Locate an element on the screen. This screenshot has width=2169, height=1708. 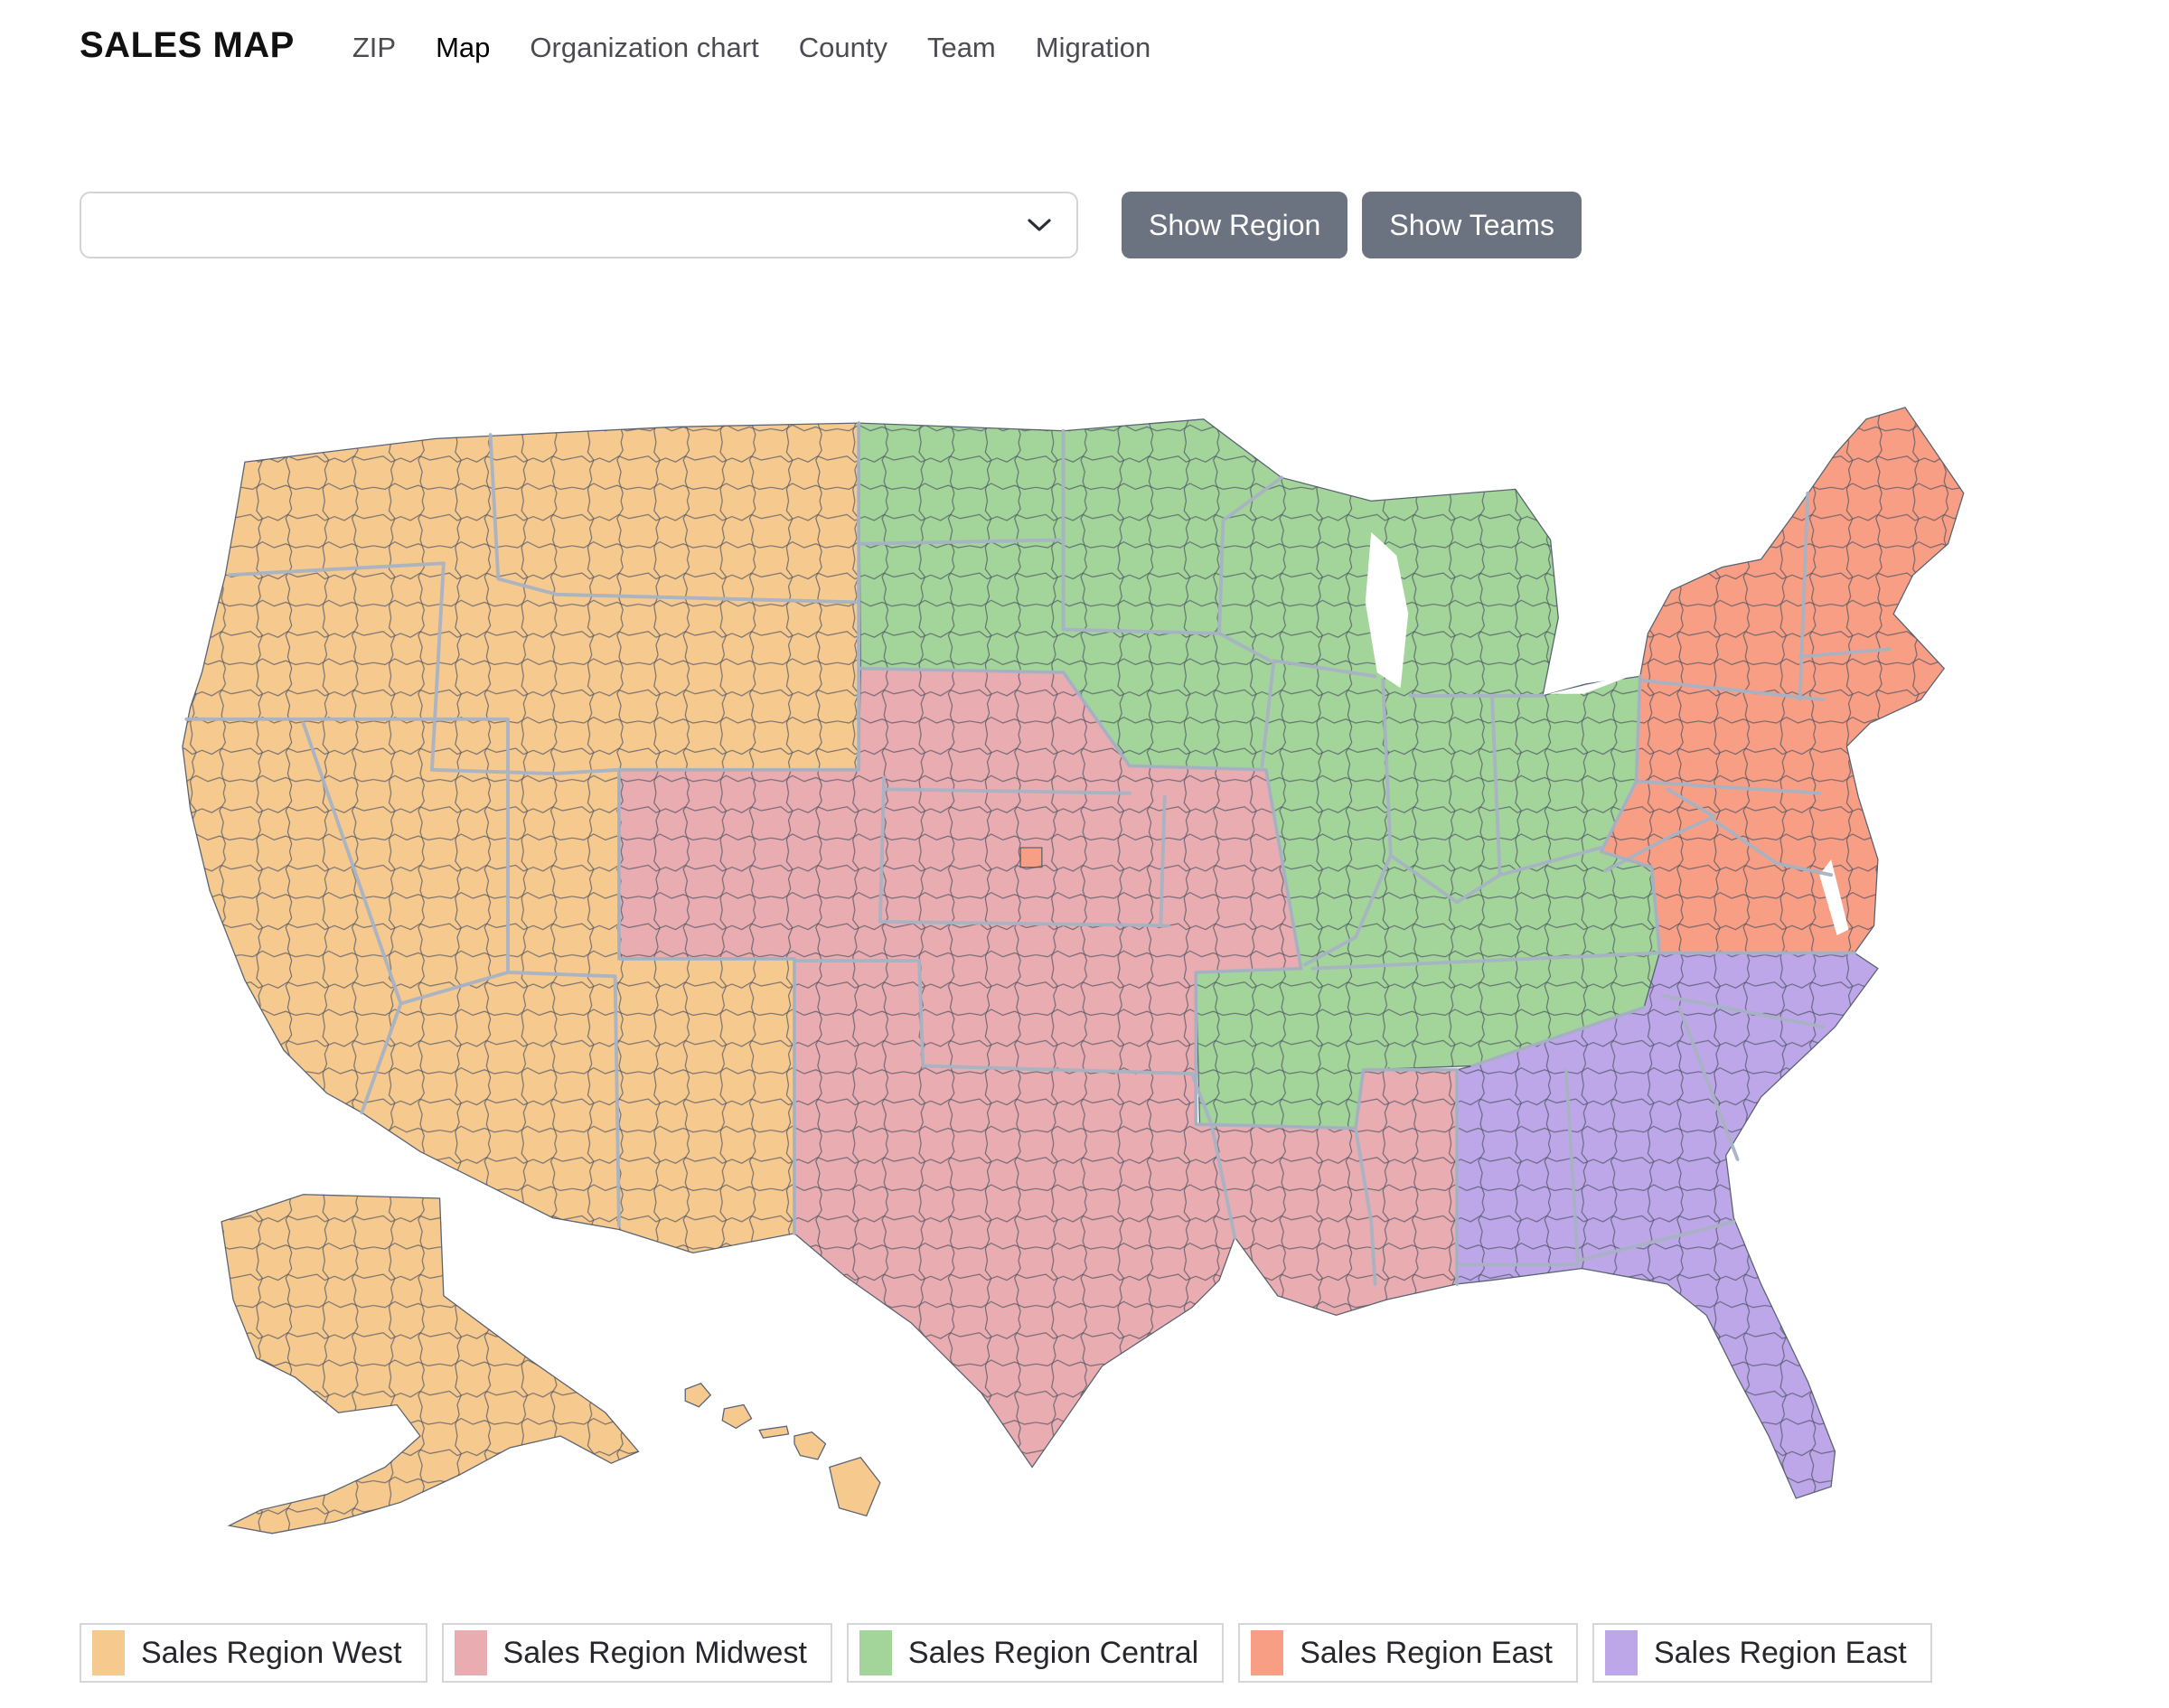
state-lines-southeast is located at coordinates (1641, 1130).